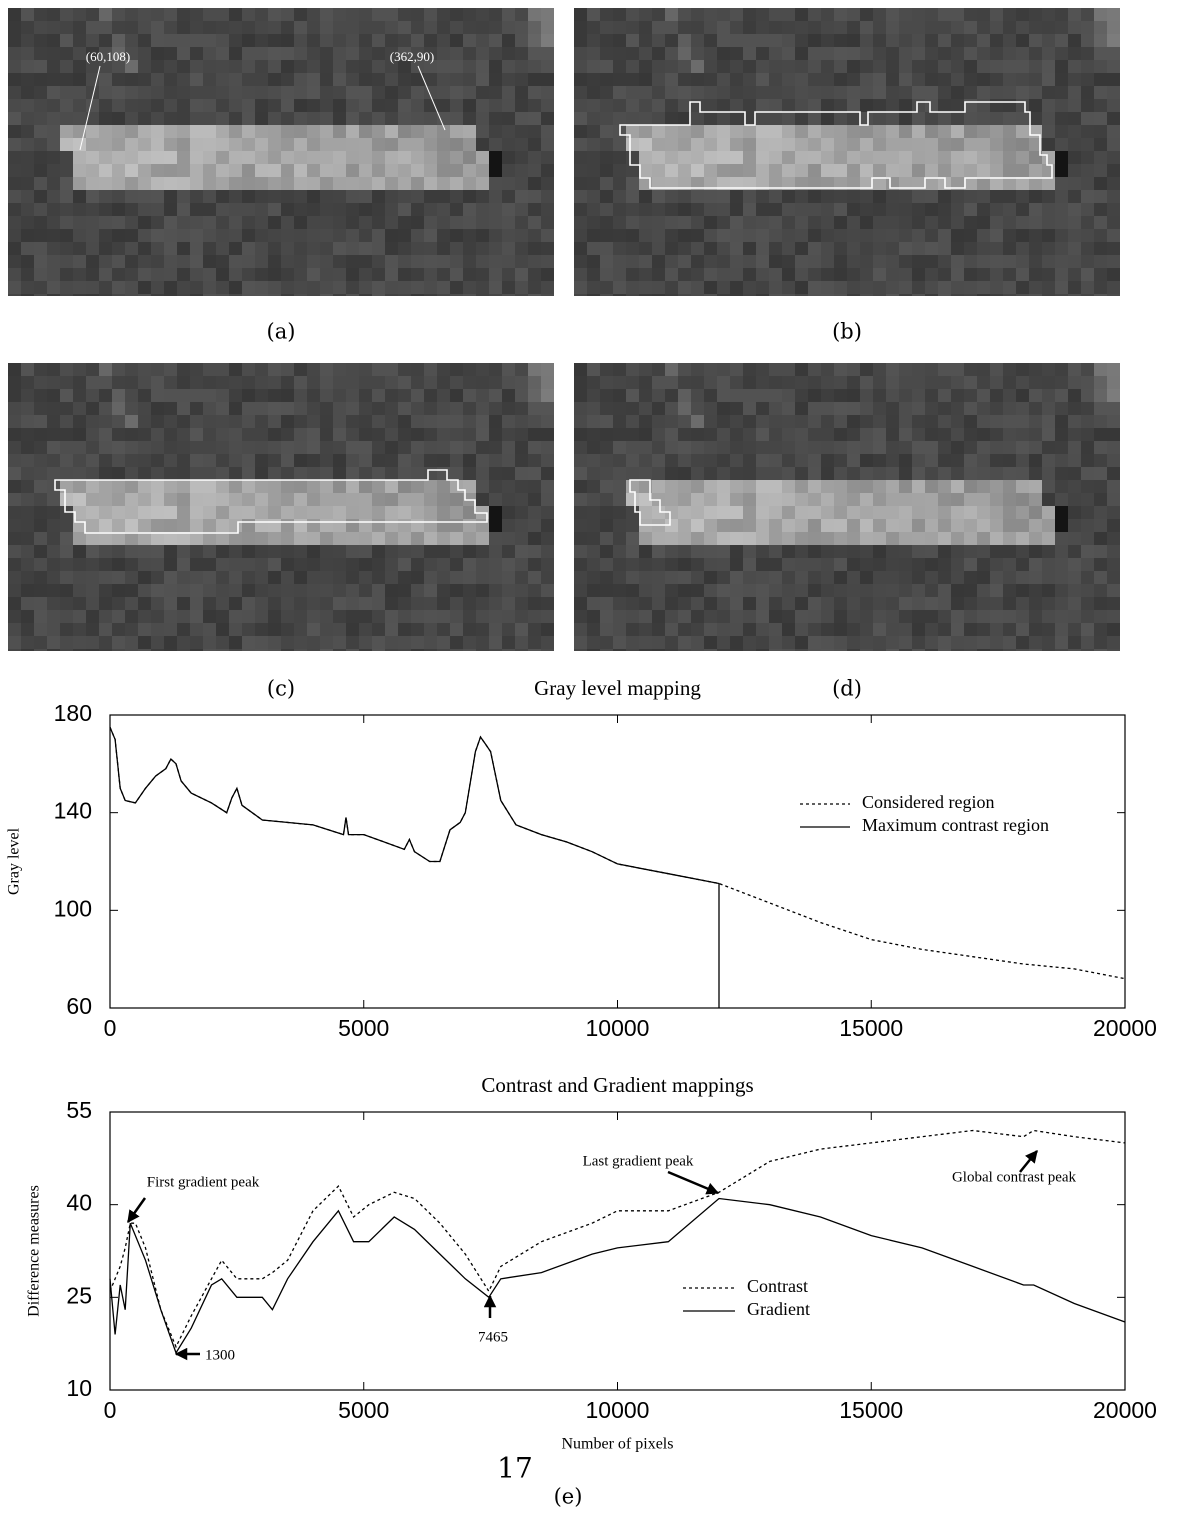 The height and width of the screenshot is (1514, 1178). I want to click on annotation: 1300, so click(220, 1355).